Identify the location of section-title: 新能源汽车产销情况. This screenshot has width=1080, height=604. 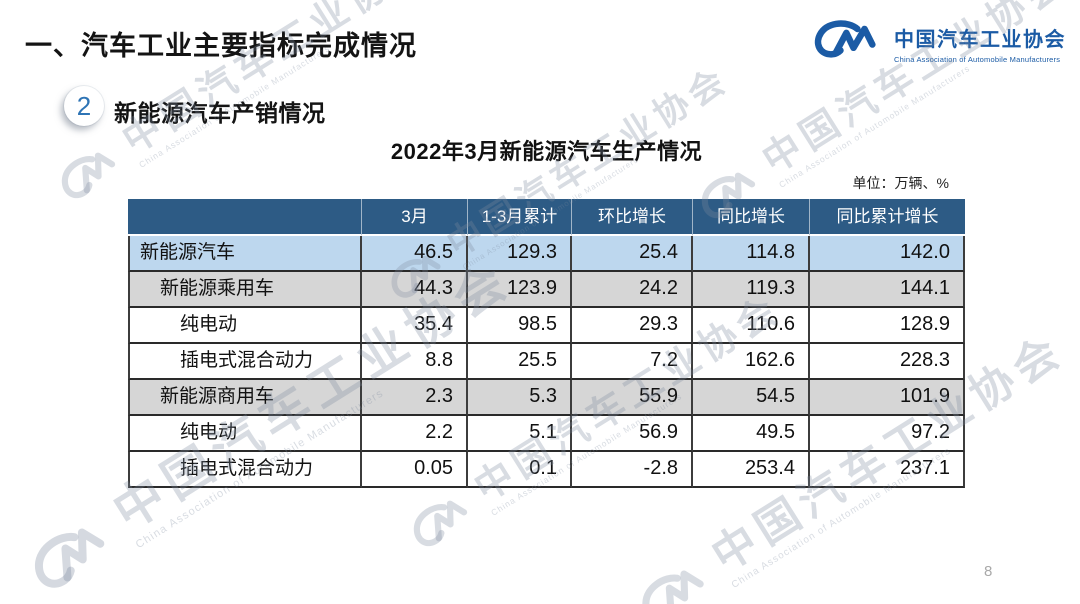
(220, 113).